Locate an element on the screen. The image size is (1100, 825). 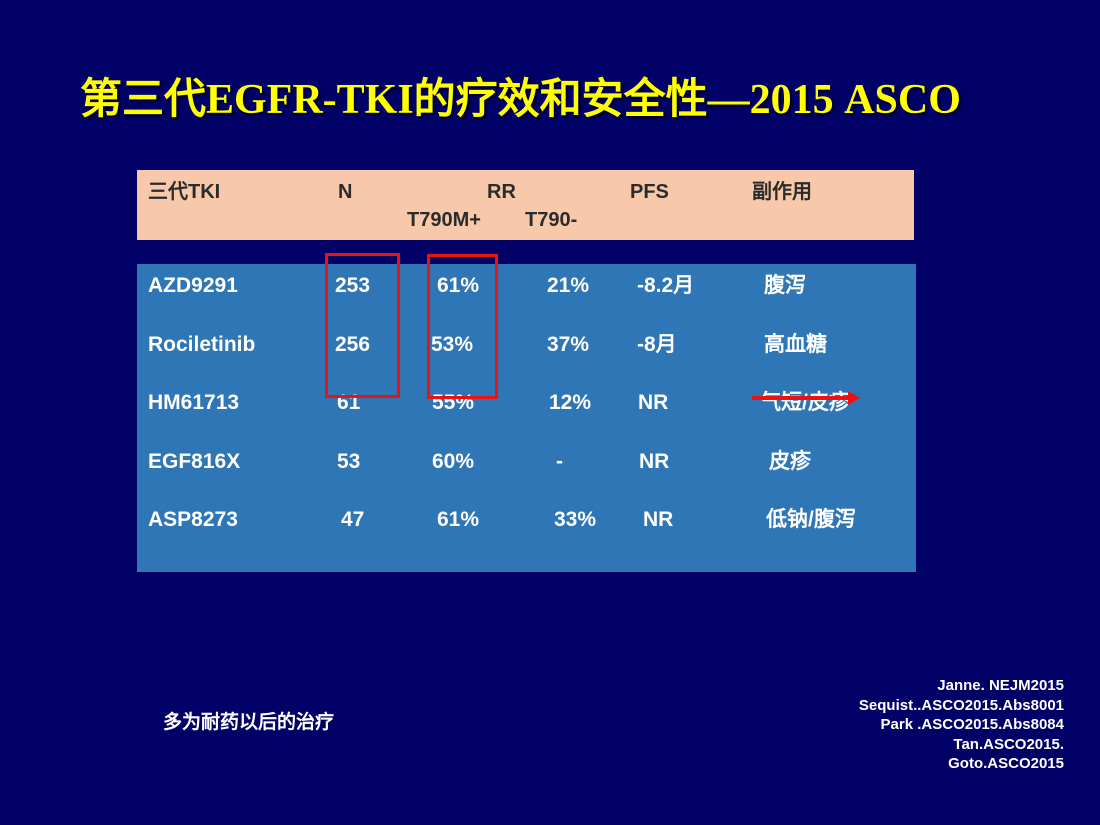
reference-item: Park .ASCO2015.Abs8084 is located at coordinates (972, 724).